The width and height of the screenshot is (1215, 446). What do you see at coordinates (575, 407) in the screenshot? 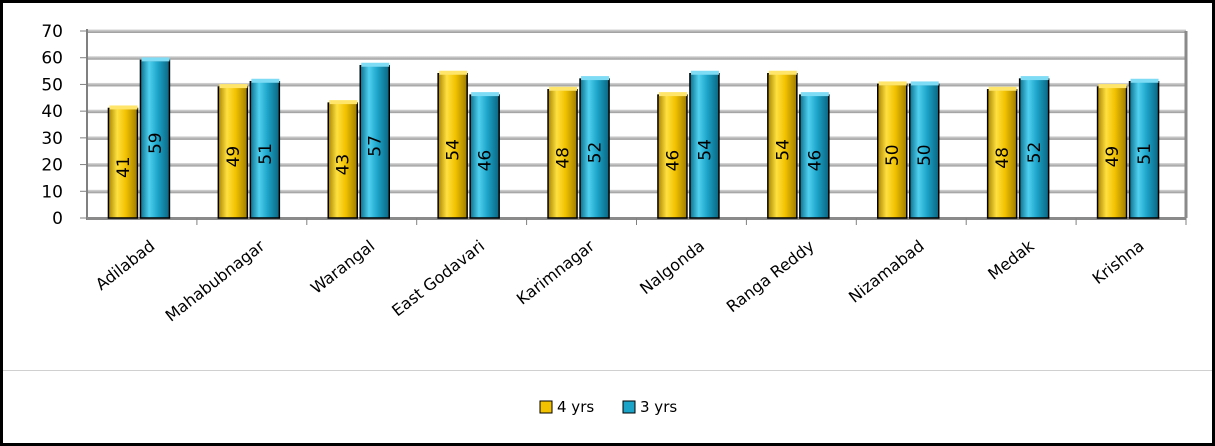
I see `legend-label: 4 yrs` at bounding box center [575, 407].